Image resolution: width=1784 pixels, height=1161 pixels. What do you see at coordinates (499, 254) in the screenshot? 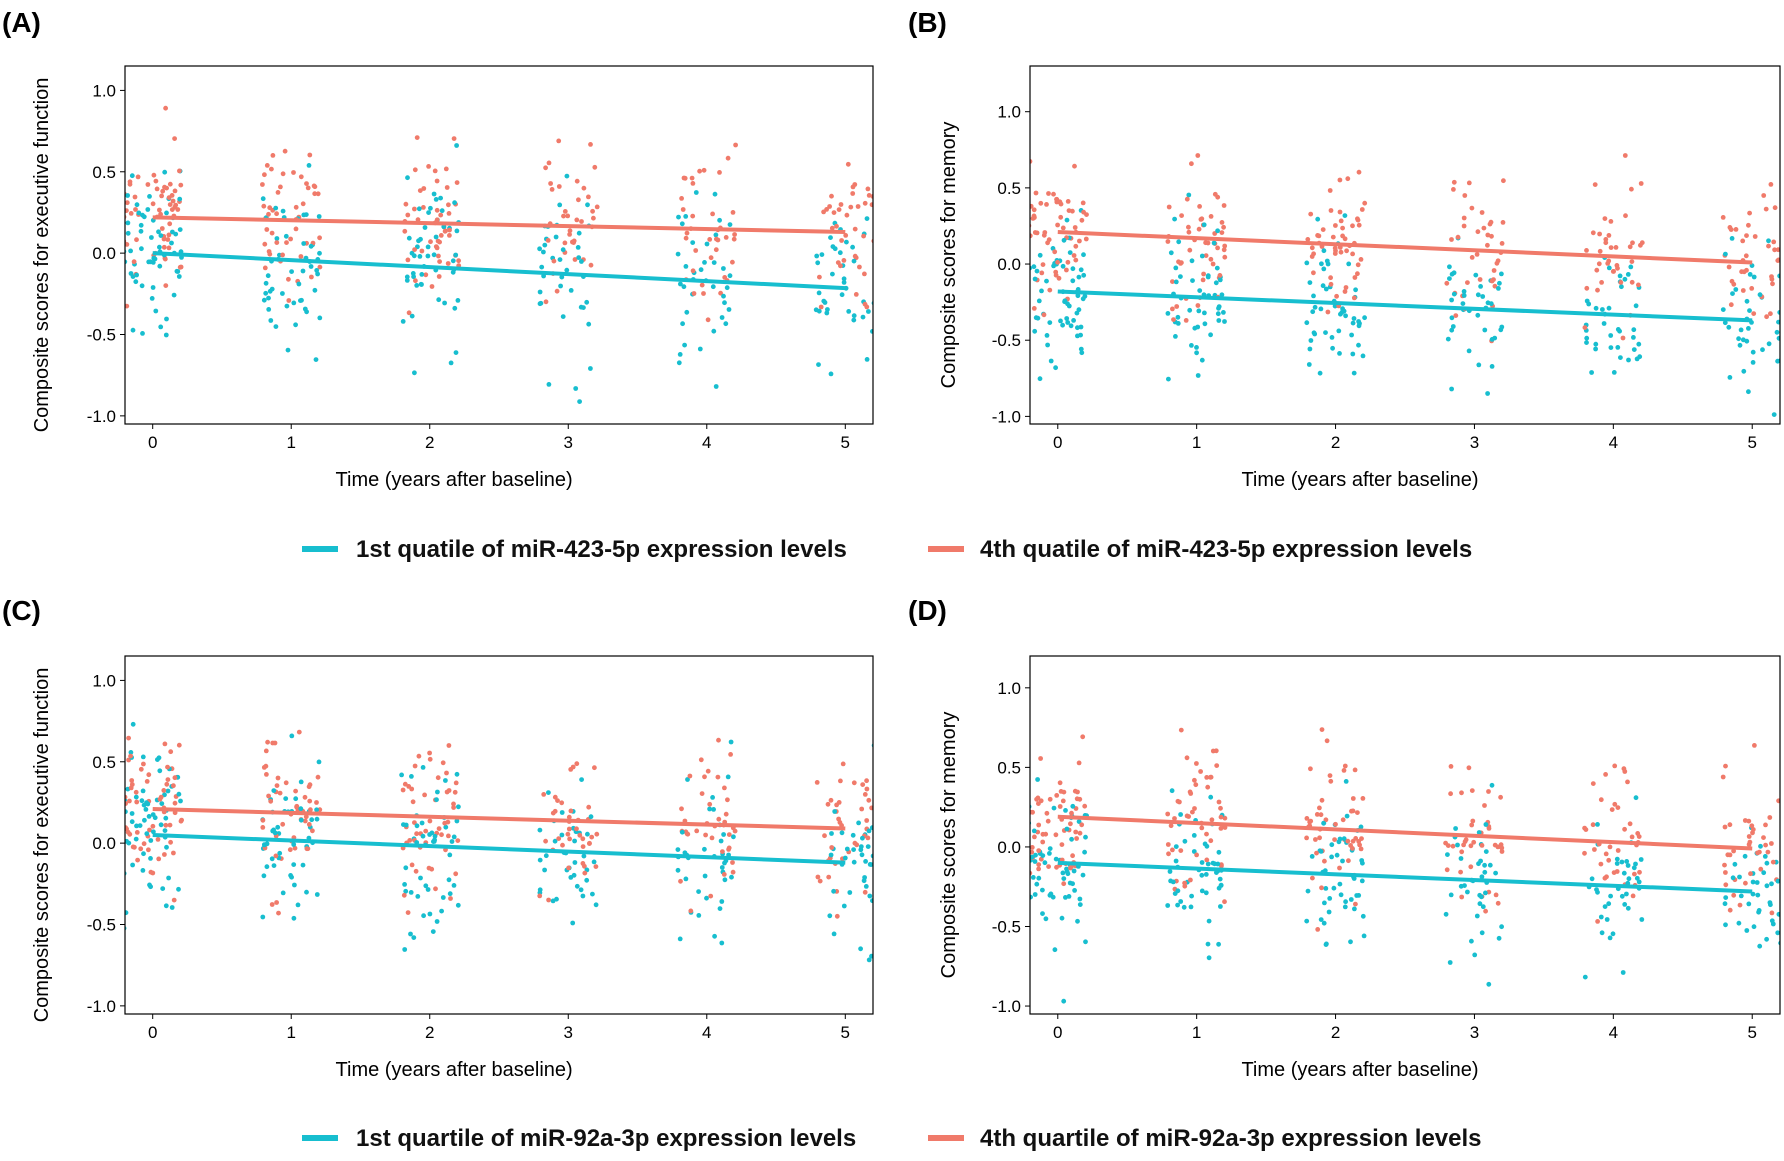
I see `plot-area` at bounding box center [499, 254].